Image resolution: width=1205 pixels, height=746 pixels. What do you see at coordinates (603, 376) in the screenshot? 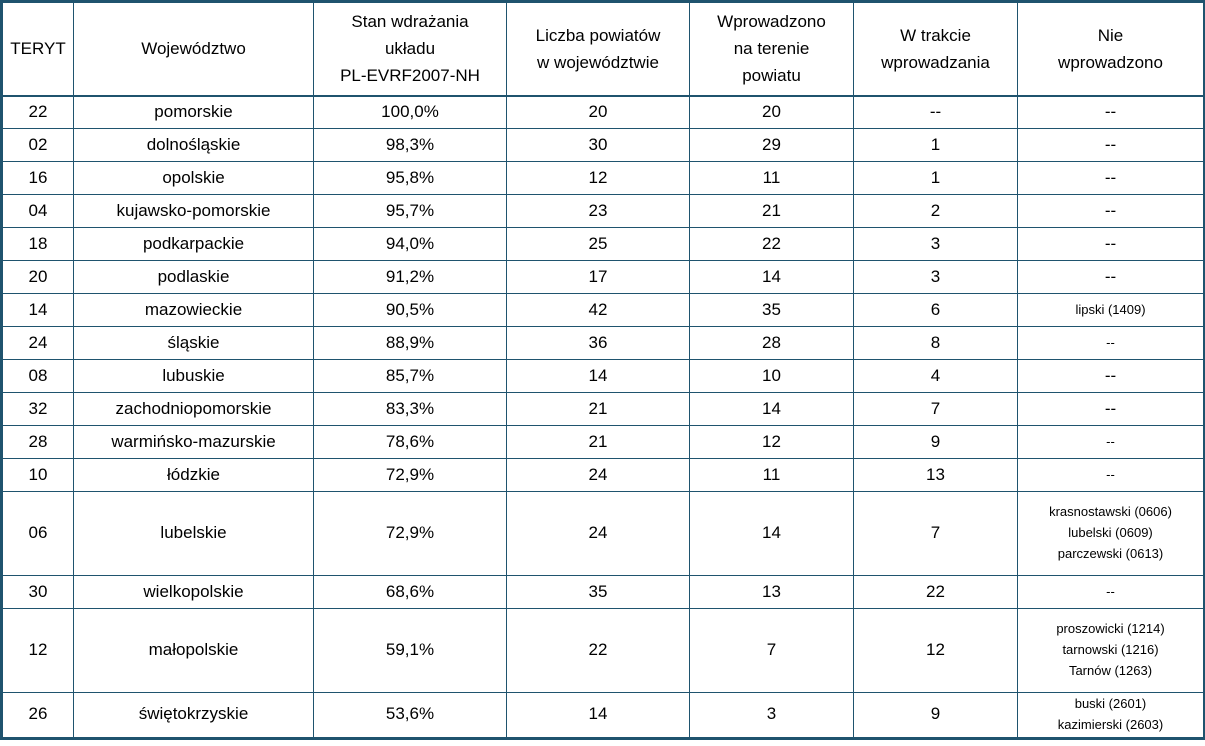
I see `table-row-lubuskie: 08 lubuskie 85,7% 14 10 4 --` at bounding box center [603, 376].